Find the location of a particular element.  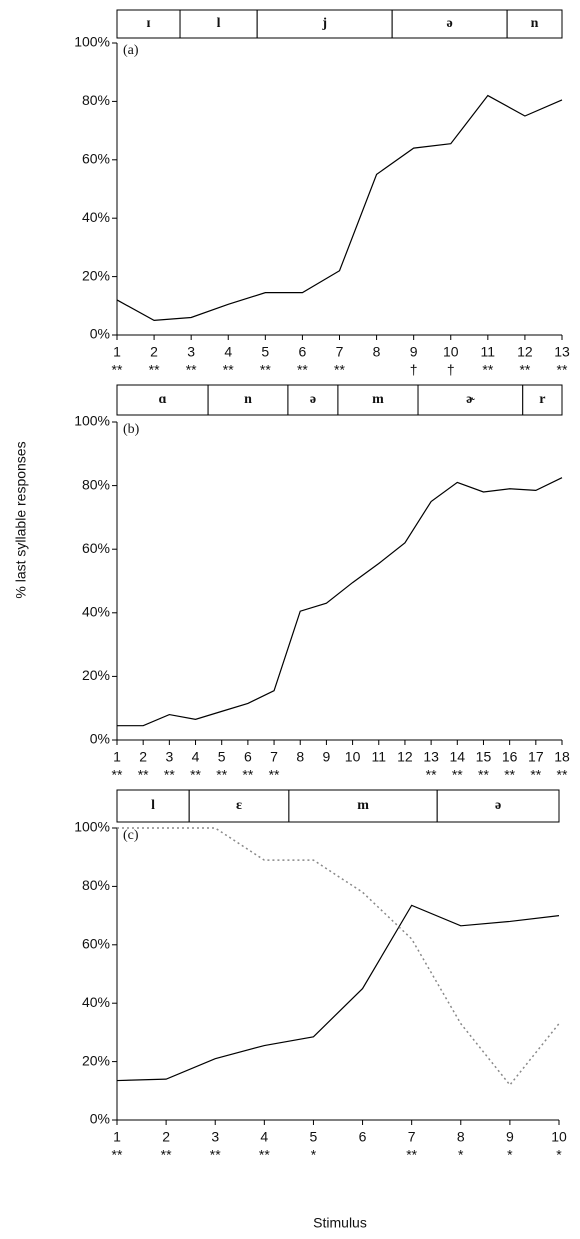

segment-label: ɛ is located at coordinates (239, 805).